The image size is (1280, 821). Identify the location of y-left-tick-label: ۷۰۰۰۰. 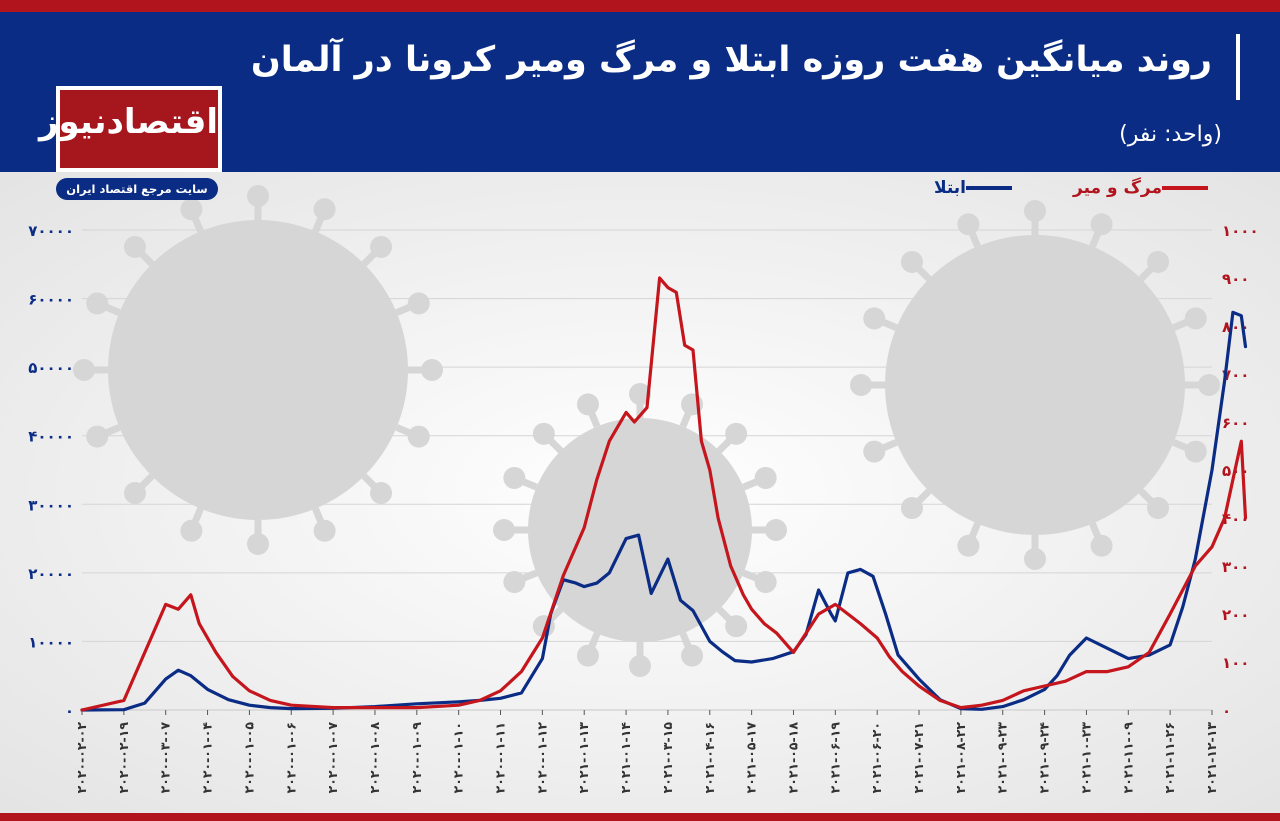
(51, 231).